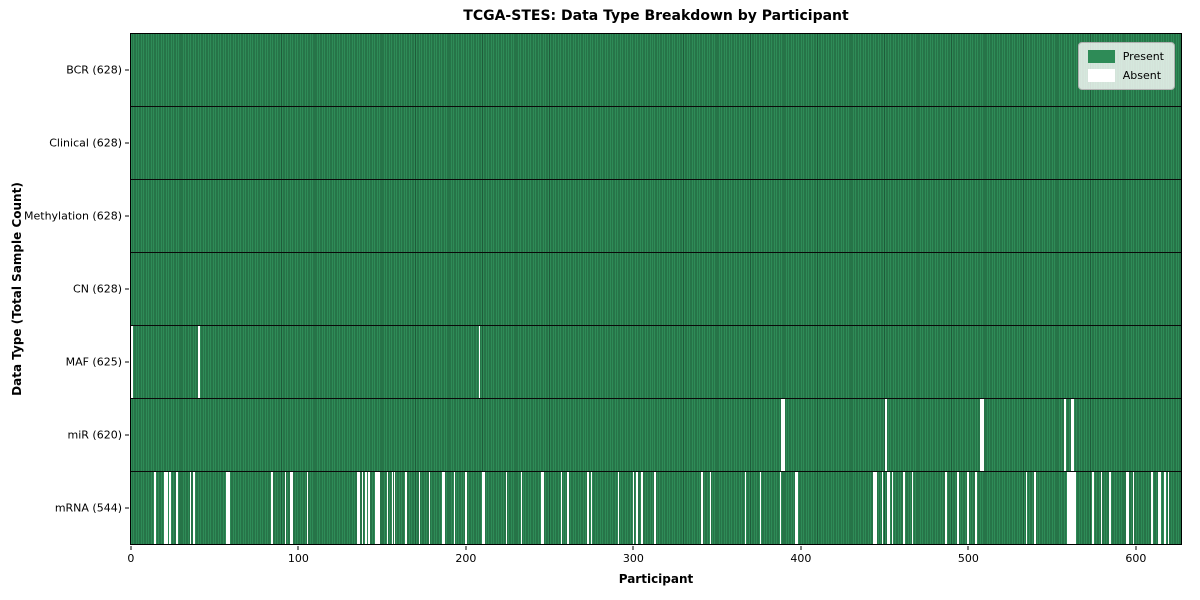 The height and width of the screenshot is (600, 1200). I want to click on present-swatch-icon, so click(1101, 56).